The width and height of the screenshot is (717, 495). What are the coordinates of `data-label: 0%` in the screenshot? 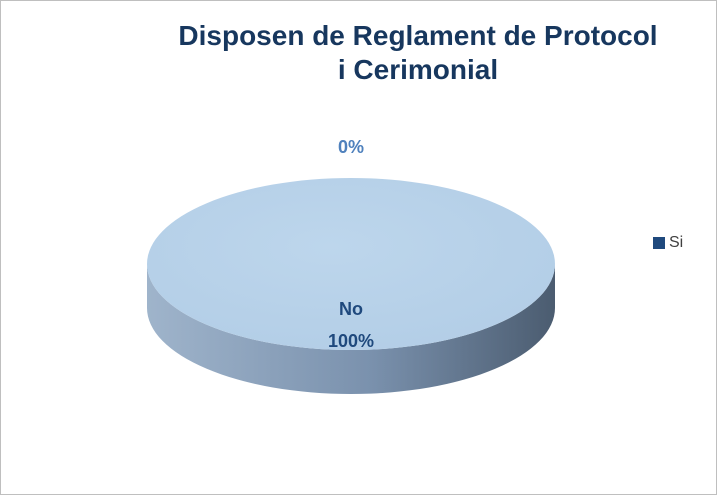 It's located at (351, 147).